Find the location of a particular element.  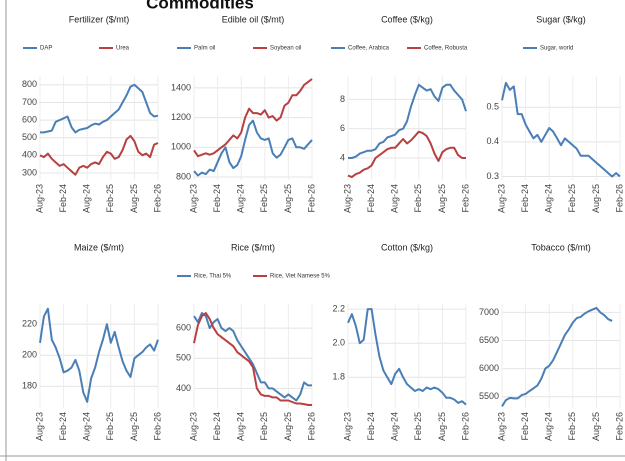

y-tick-label: 400 is located at coordinates (29, 155).